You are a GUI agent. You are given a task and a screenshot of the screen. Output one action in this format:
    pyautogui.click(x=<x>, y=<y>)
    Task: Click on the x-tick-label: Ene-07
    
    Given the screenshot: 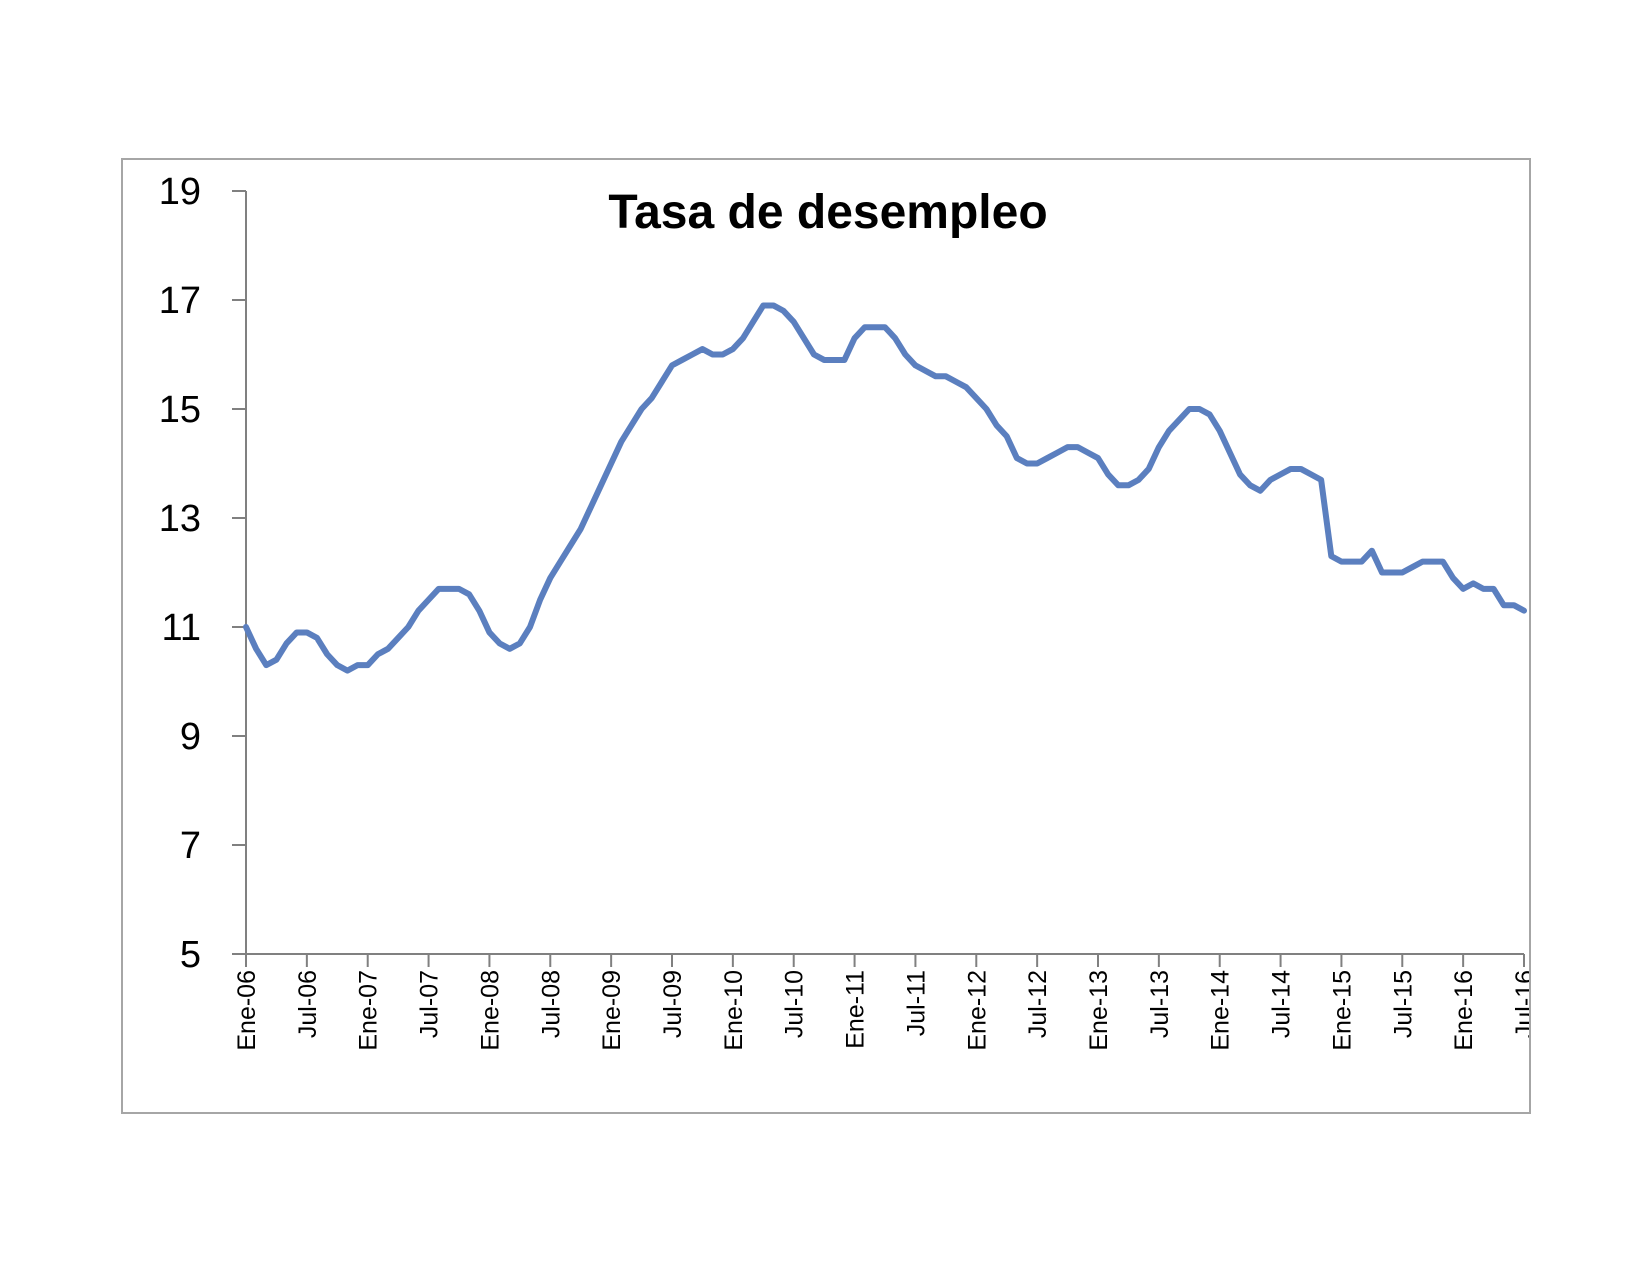 What is the action you would take?
    pyautogui.click(x=369, y=1010)
    